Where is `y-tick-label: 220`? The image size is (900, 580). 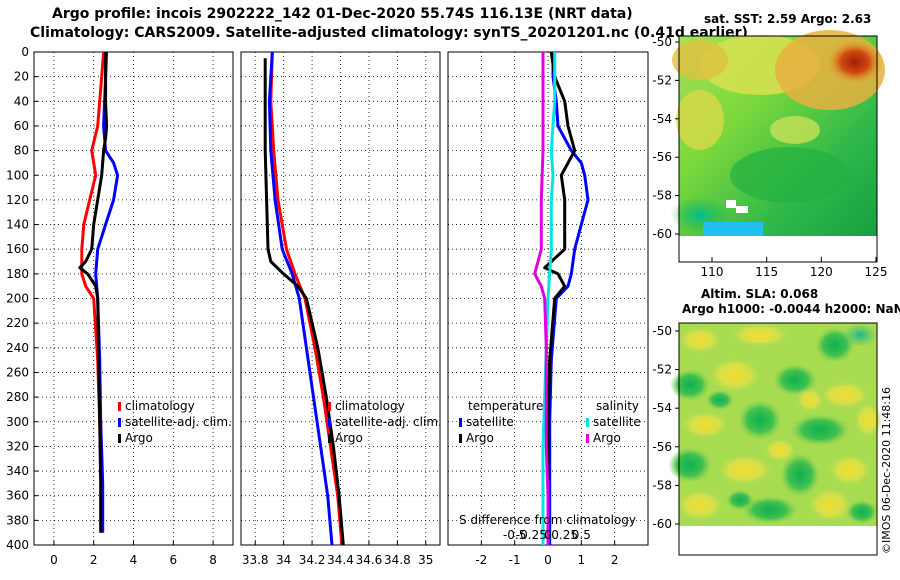 y-tick-label: 220 is located at coordinates (17, 323).